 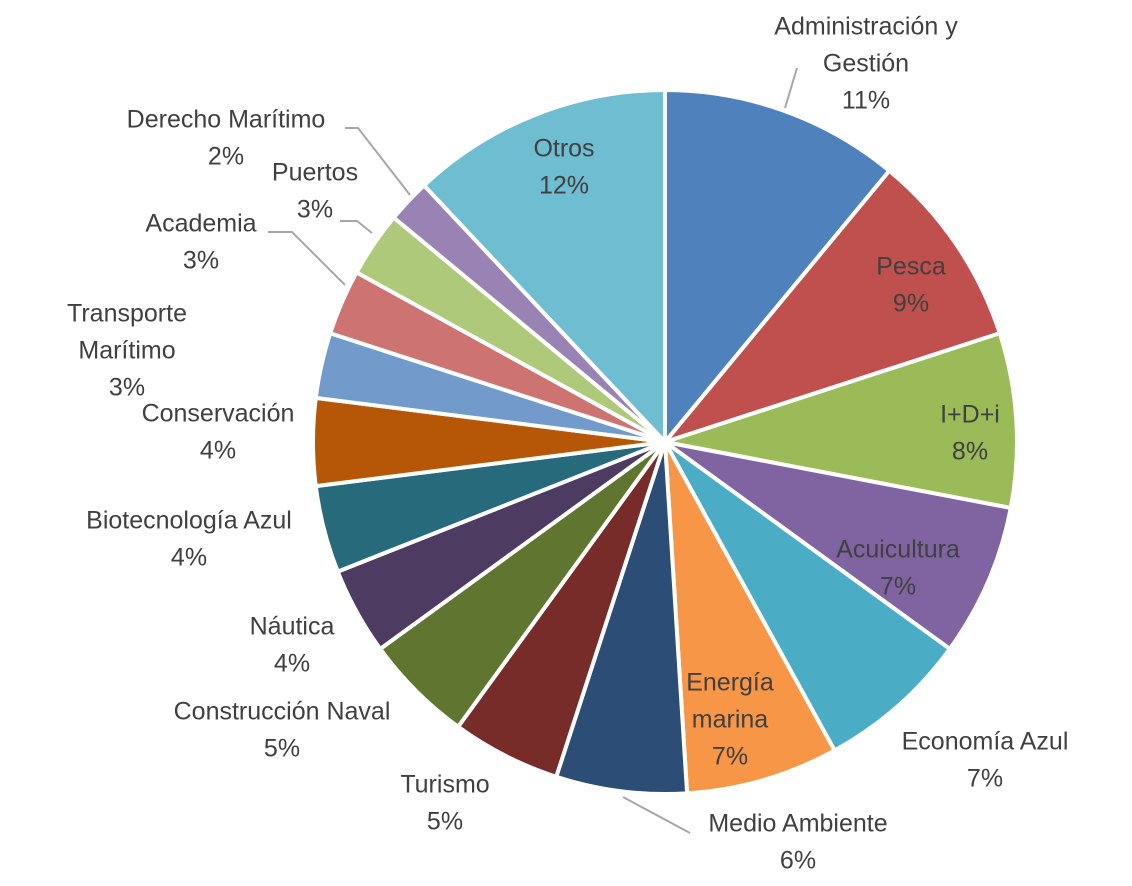 What do you see at coordinates (911, 285) in the screenshot?
I see `data-label: Pesca 9%` at bounding box center [911, 285].